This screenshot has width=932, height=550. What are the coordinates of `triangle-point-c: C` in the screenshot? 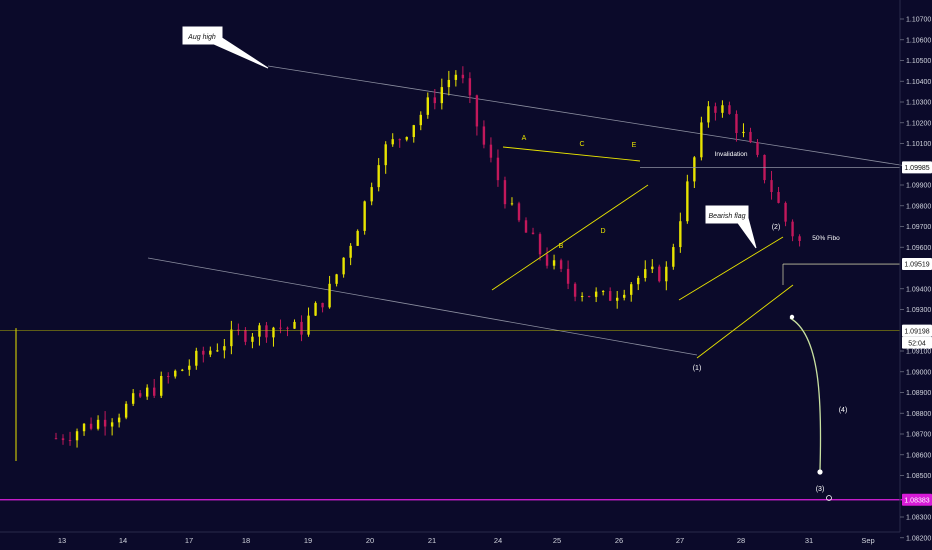 It's located at (581, 144).